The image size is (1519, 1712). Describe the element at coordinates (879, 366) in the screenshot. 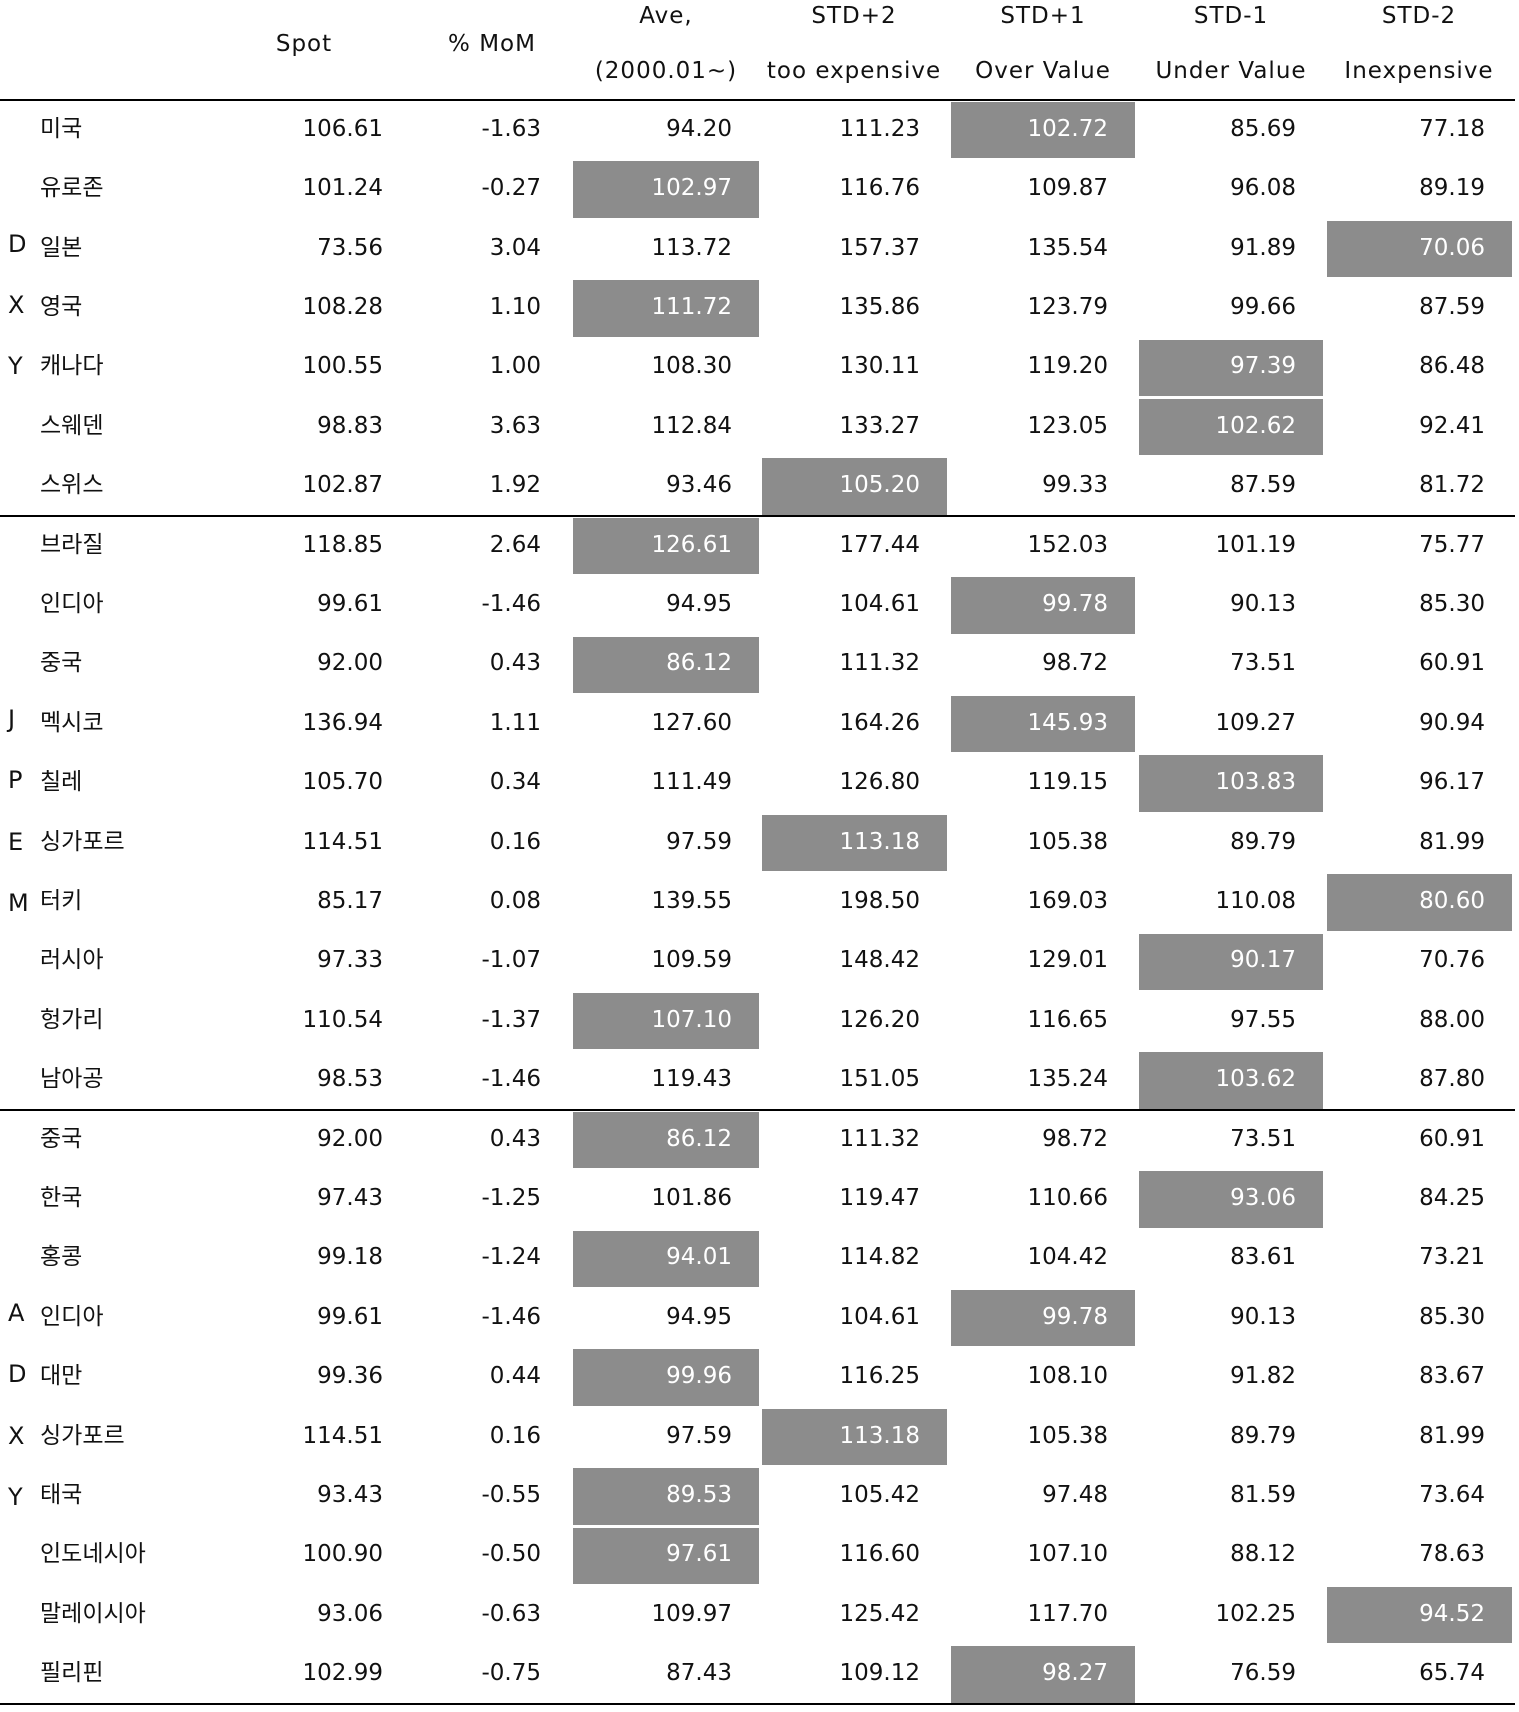

I see `cell-value: 130.11` at that location.